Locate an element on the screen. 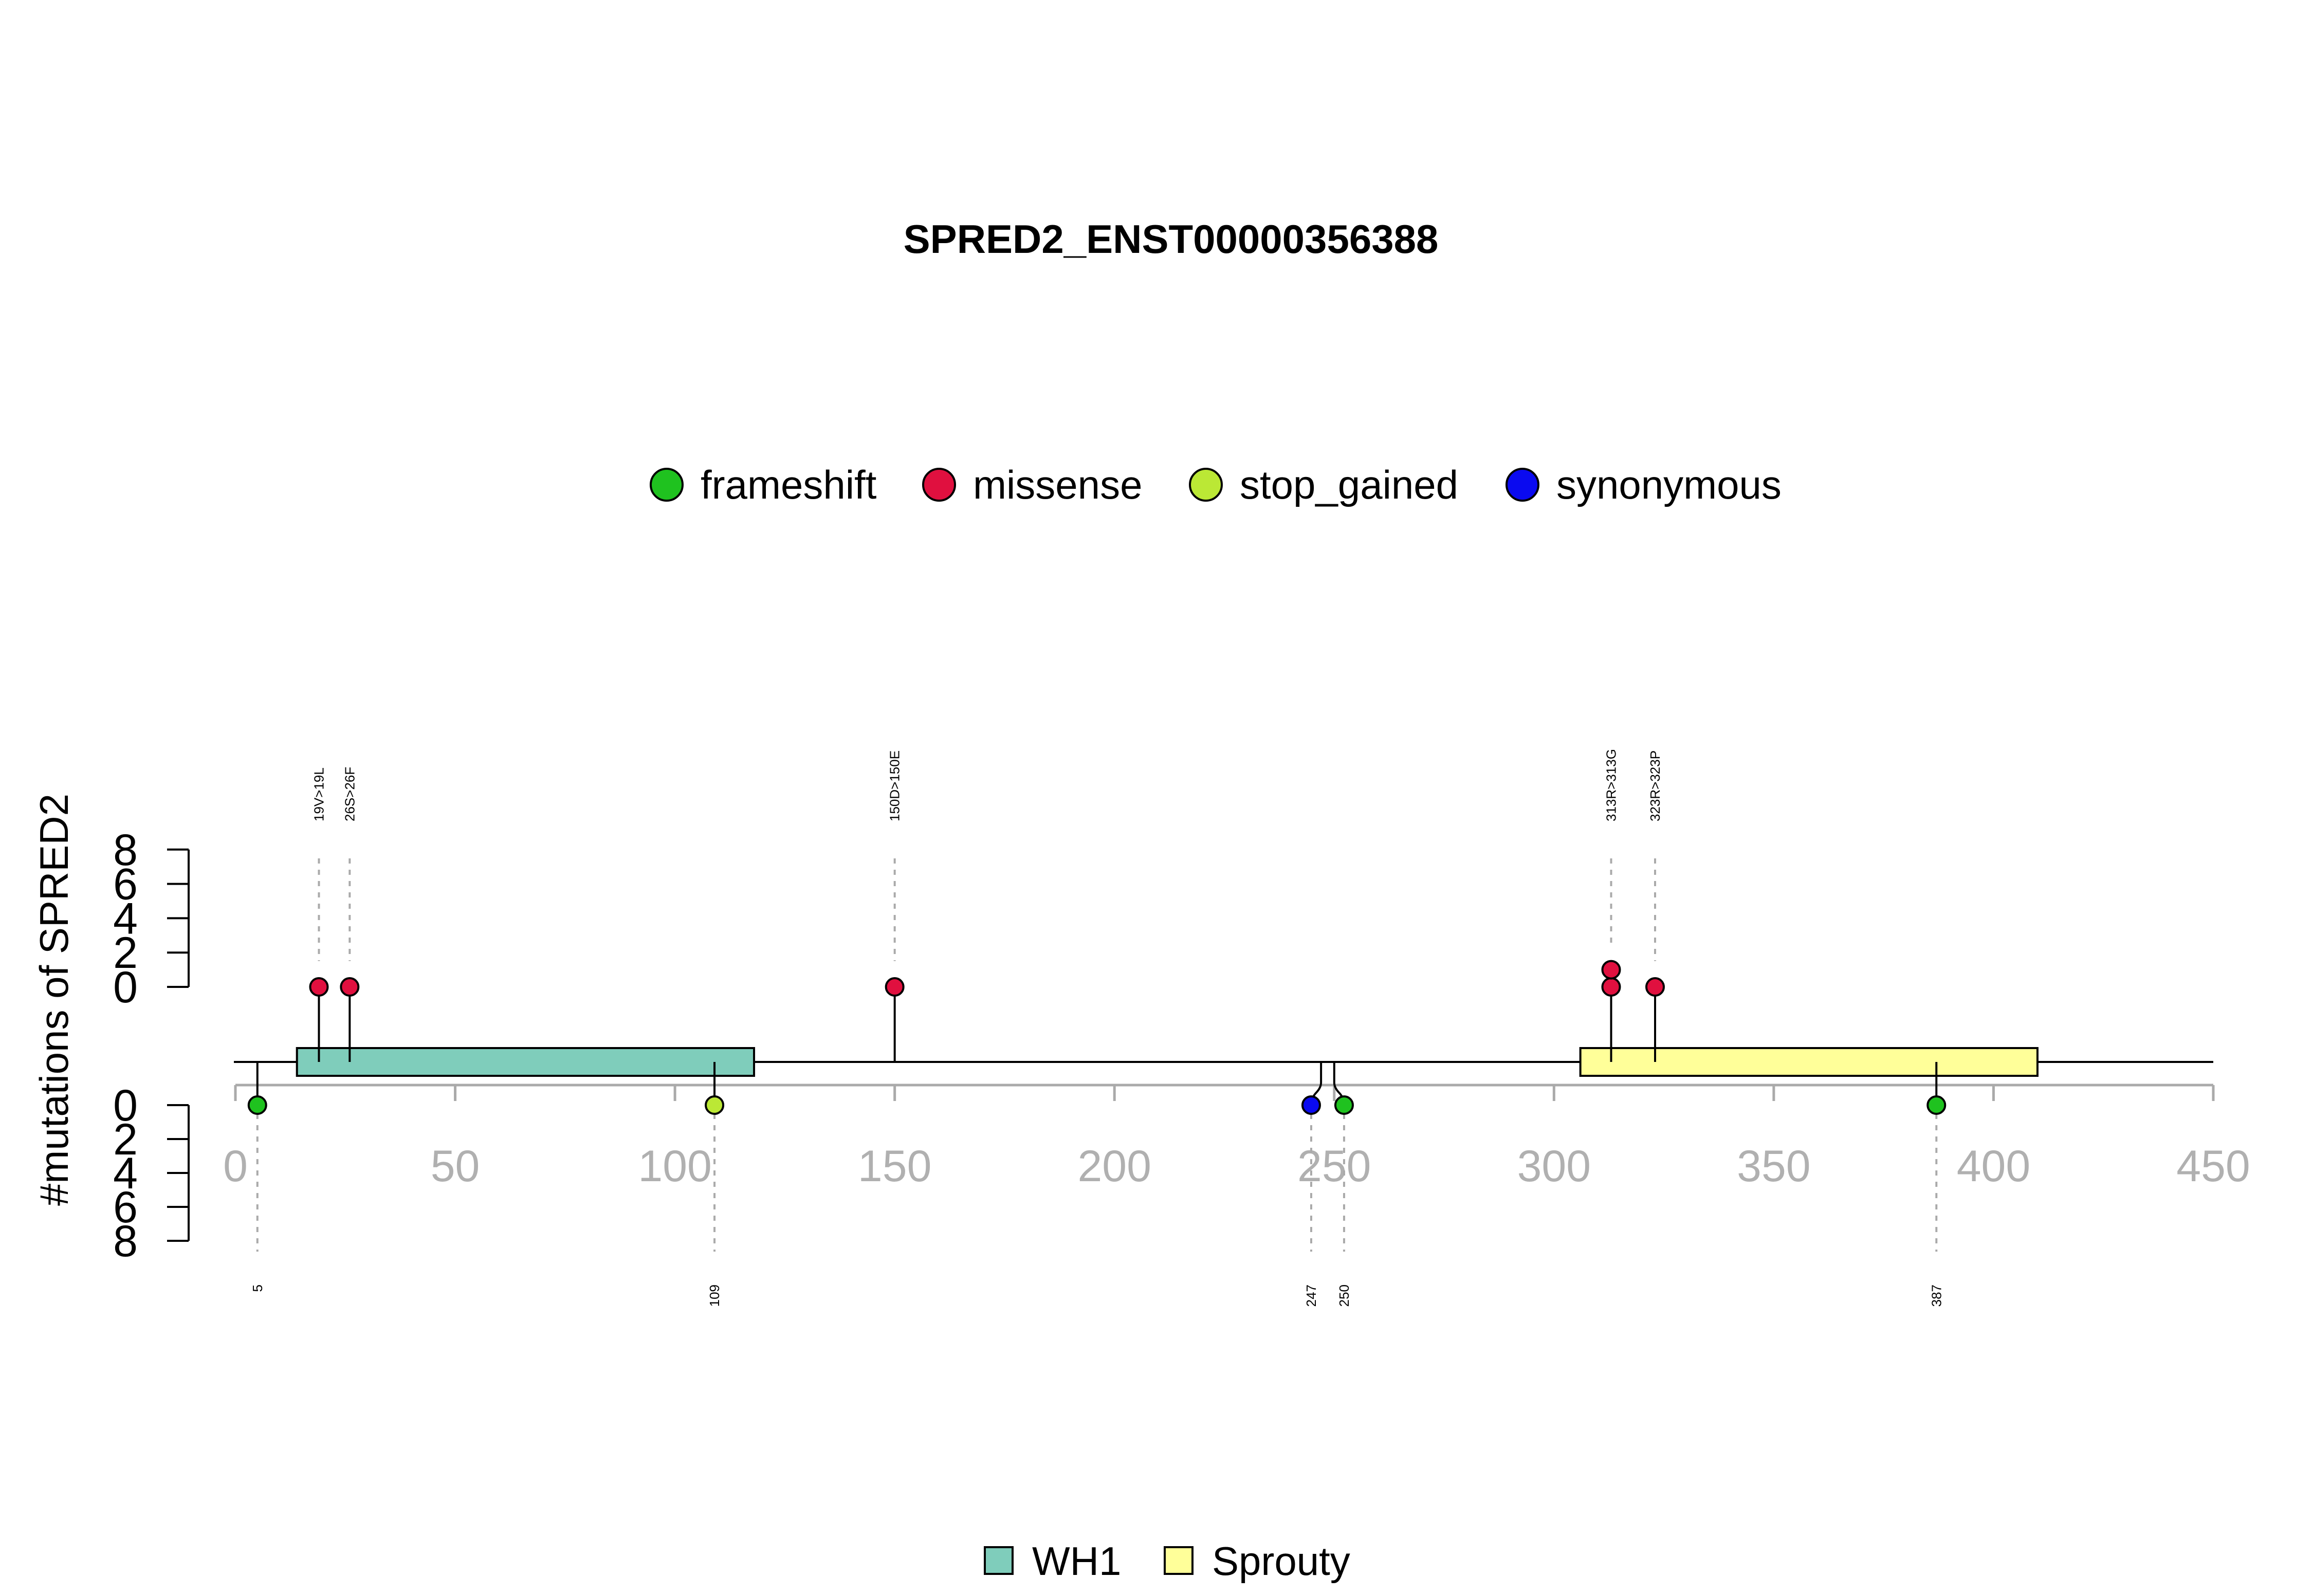 The image size is (2313, 1596). y-tick-label-bottom: 8 is located at coordinates (125, 1242).